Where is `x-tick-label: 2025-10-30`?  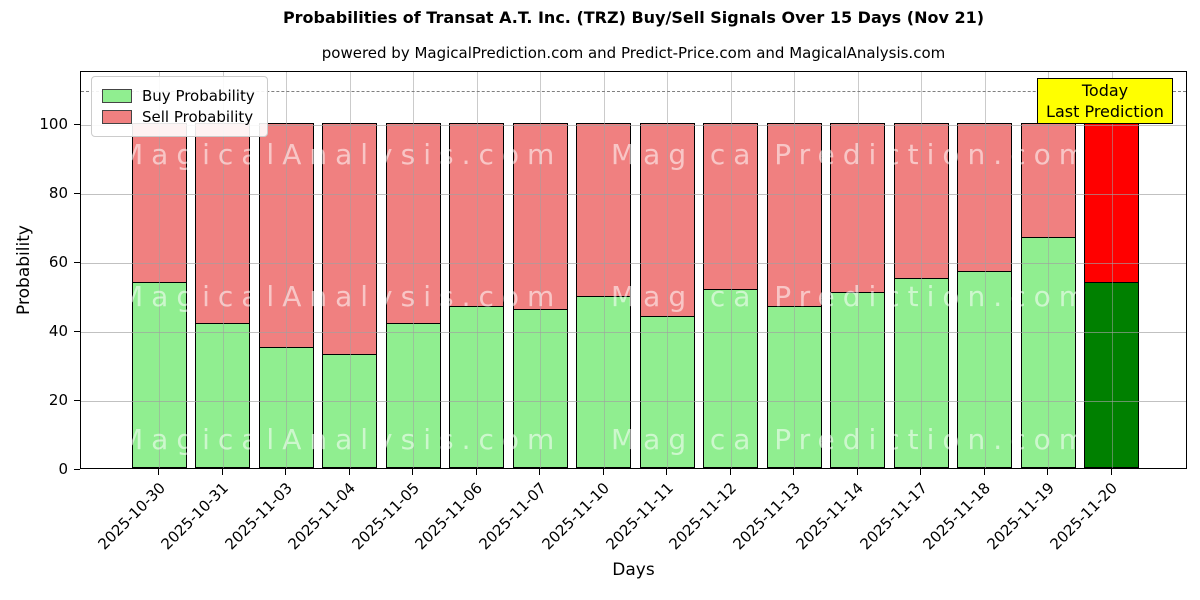
x-tick-label: 2025-10-30 is located at coordinates (131, 516).